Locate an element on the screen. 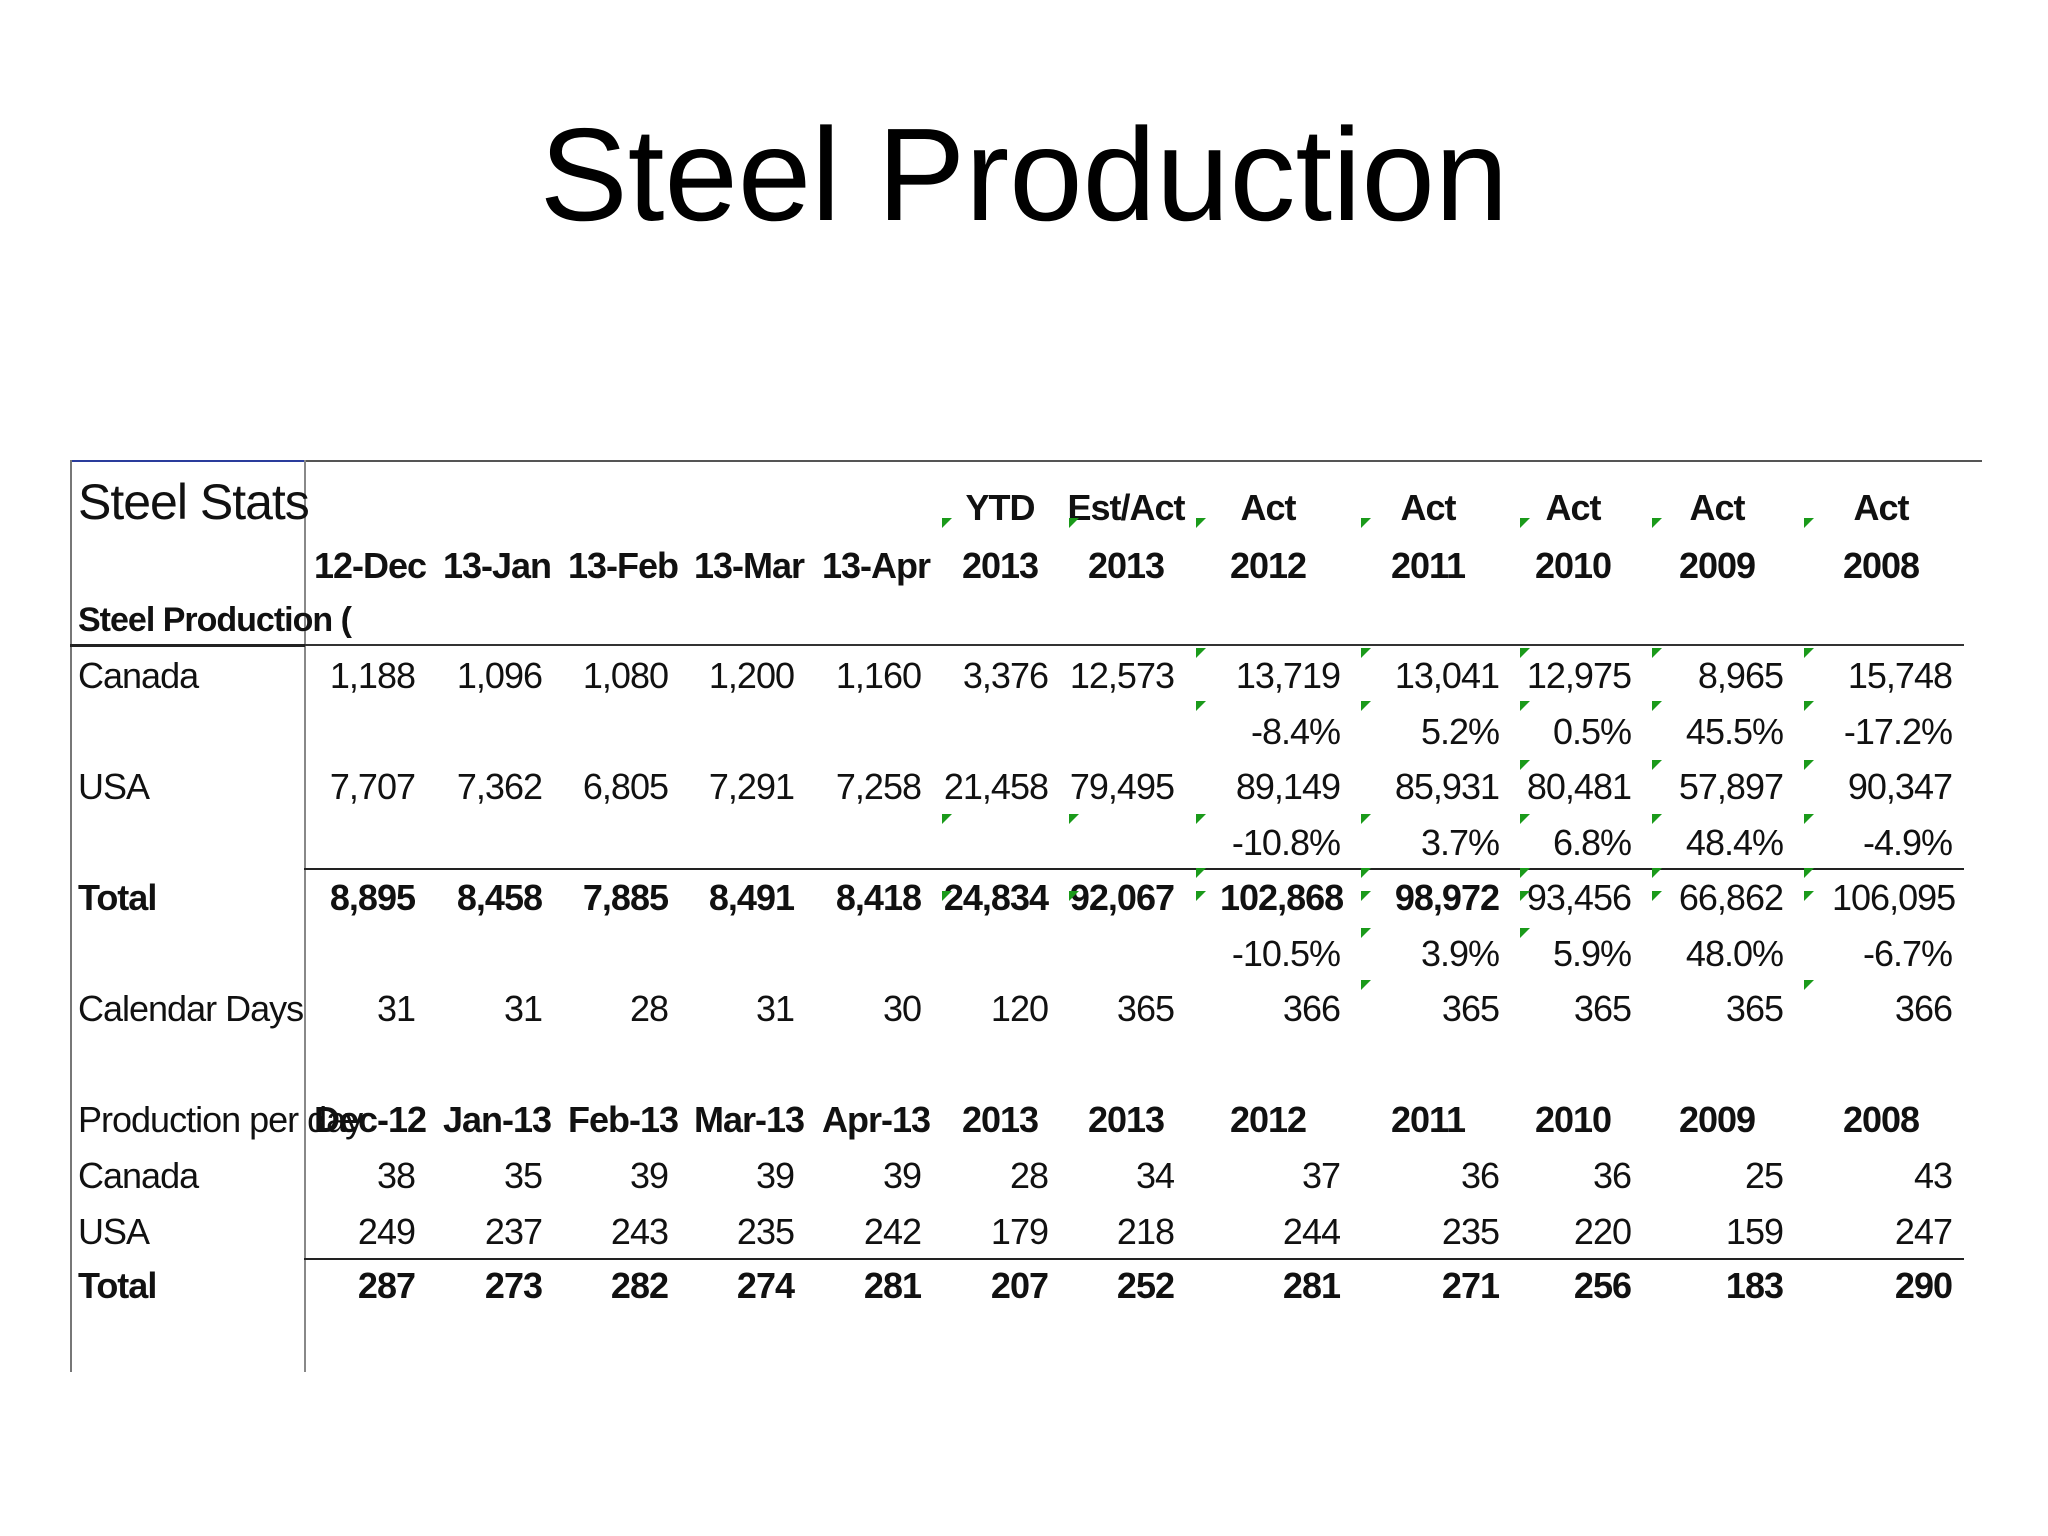 The height and width of the screenshot is (1536, 2048). table-cell: 12,573 is located at coordinates (1122, 675).